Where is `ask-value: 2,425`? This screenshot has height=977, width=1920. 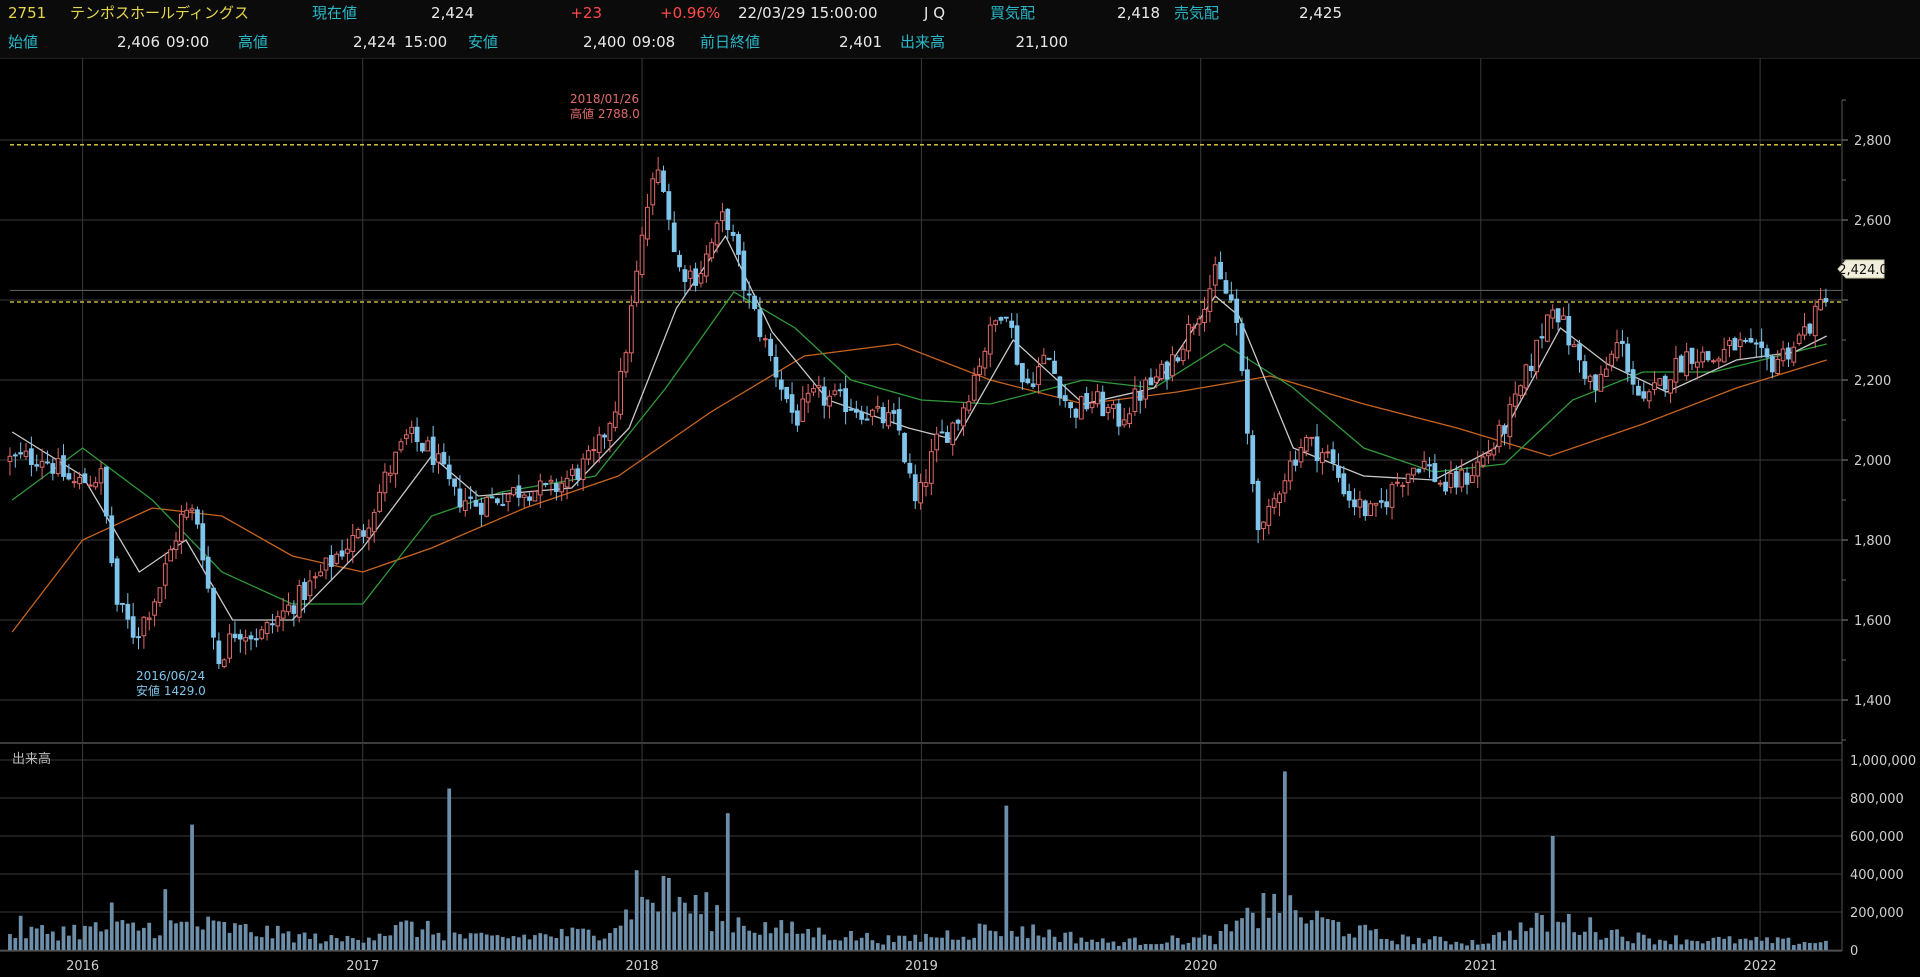 ask-value: 2,425 is located at coordinates (1320, 13).